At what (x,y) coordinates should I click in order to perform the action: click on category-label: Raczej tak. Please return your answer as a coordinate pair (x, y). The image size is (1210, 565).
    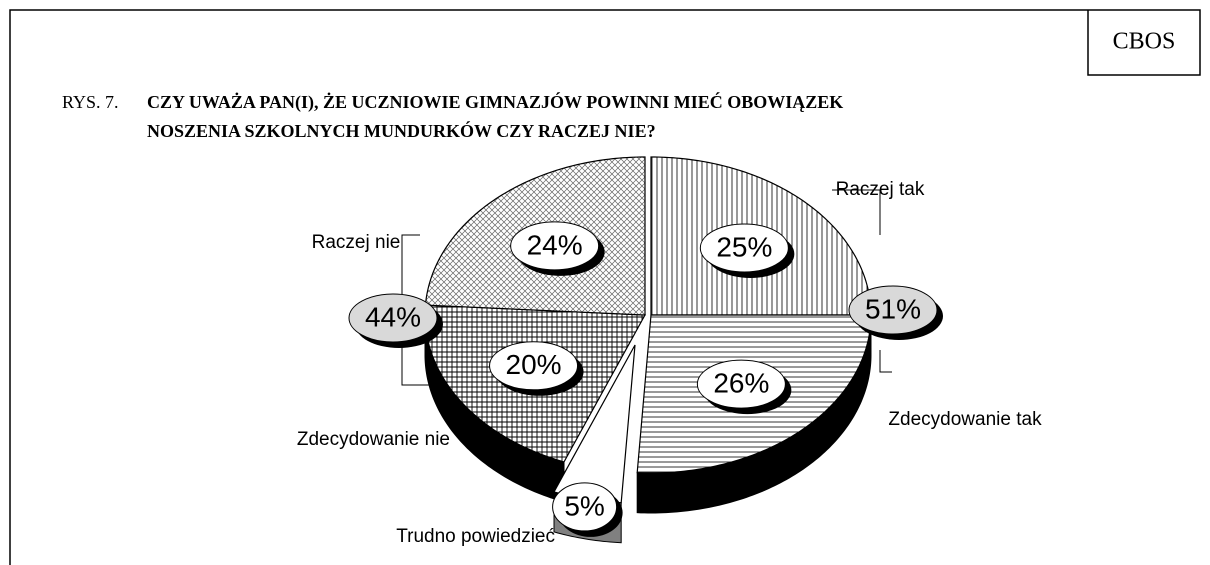
    Looking at the image, I should click on (880, 189).